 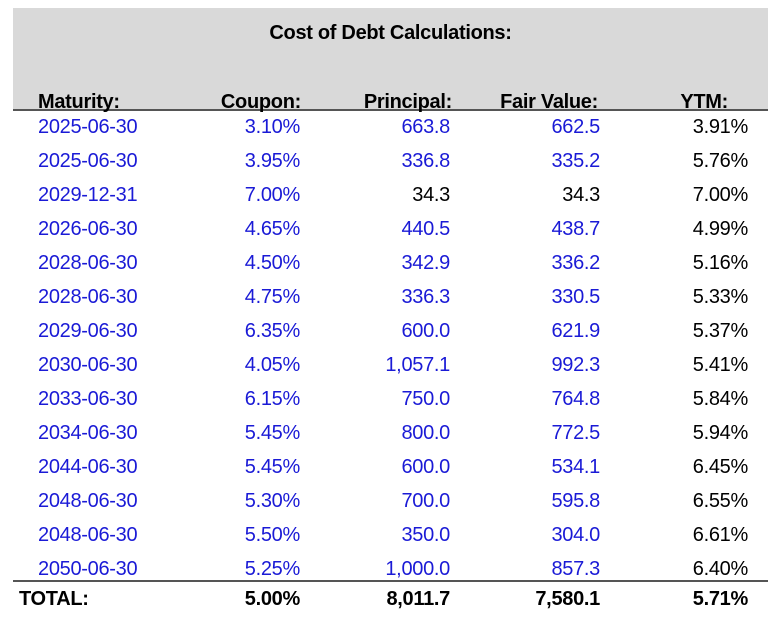 I want to click on header-principal: Principal:, so click(x=407, y=102).